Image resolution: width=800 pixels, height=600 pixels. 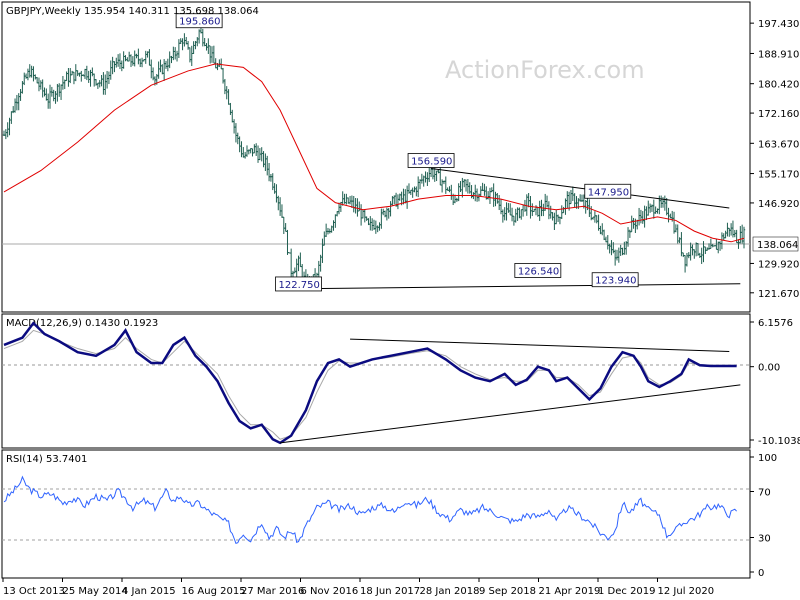 I want to click on xtick-label: 9 Sep 2018, so click(x=507, y=591).